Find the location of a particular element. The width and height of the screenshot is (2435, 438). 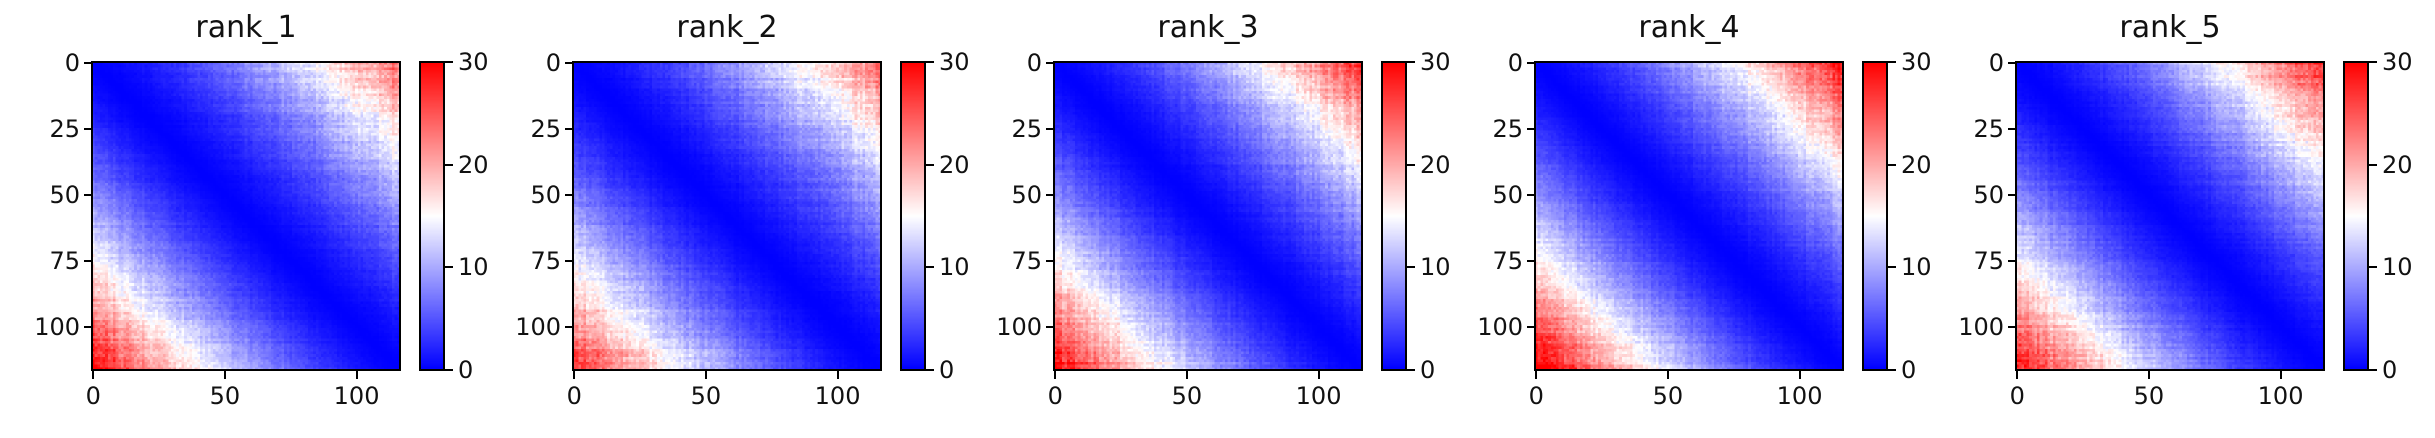

y-tick-label: 75 is located at coordinates (545, 260).